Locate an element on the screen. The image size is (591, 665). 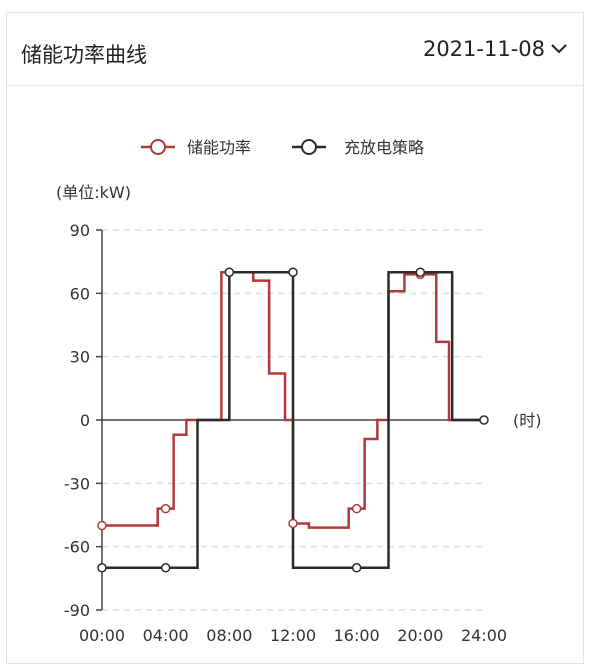
x-tick-label: 00:00 is located at coordinates (102, 635).